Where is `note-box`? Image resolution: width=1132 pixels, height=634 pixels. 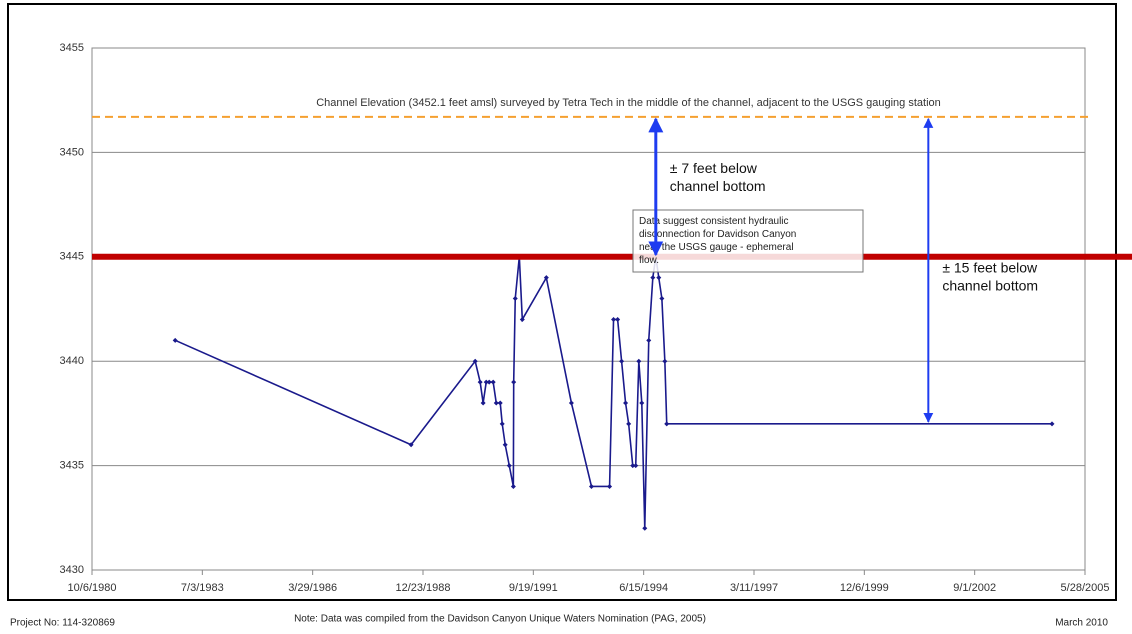
note-box is located at coordinates (748, 241).